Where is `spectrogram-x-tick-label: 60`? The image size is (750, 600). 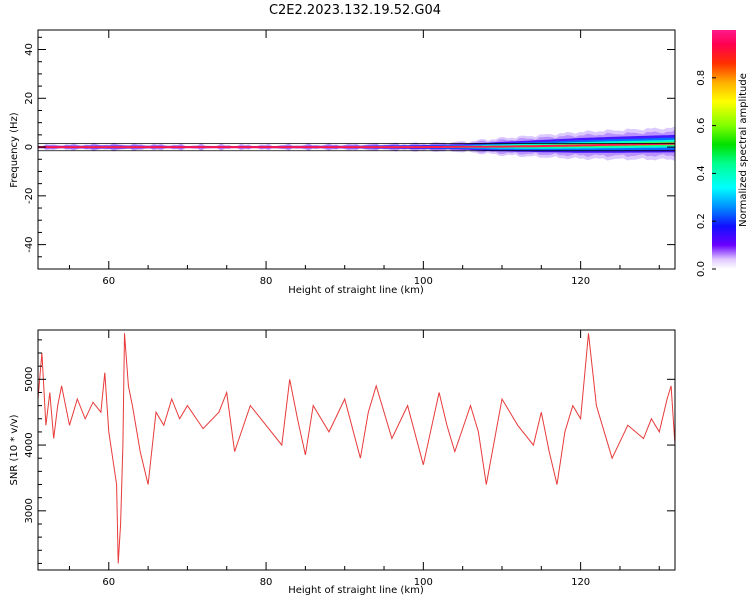 spectrogram-x-tick-label: 60 is located at coordinates (108, 281).